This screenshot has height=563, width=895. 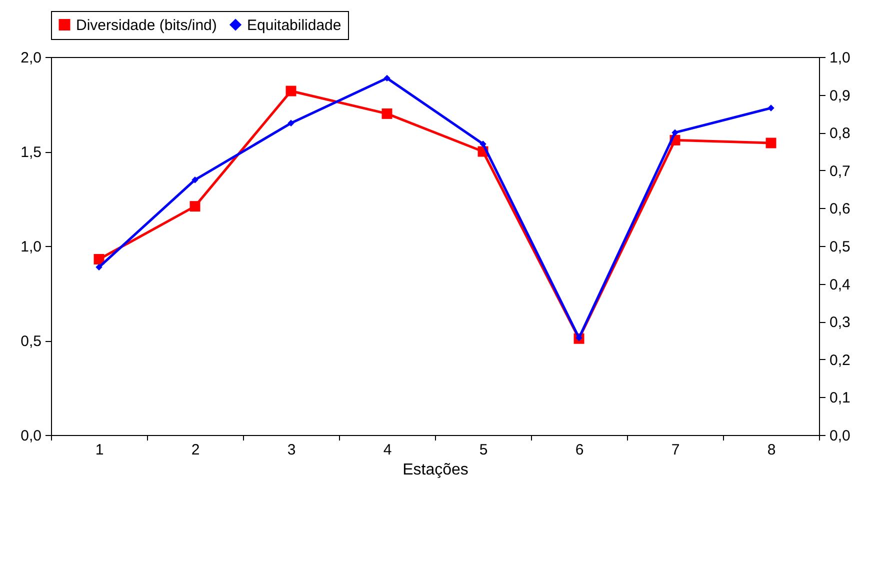 I want to click on x-axis-title: Estações, so click(x=435, y=470).